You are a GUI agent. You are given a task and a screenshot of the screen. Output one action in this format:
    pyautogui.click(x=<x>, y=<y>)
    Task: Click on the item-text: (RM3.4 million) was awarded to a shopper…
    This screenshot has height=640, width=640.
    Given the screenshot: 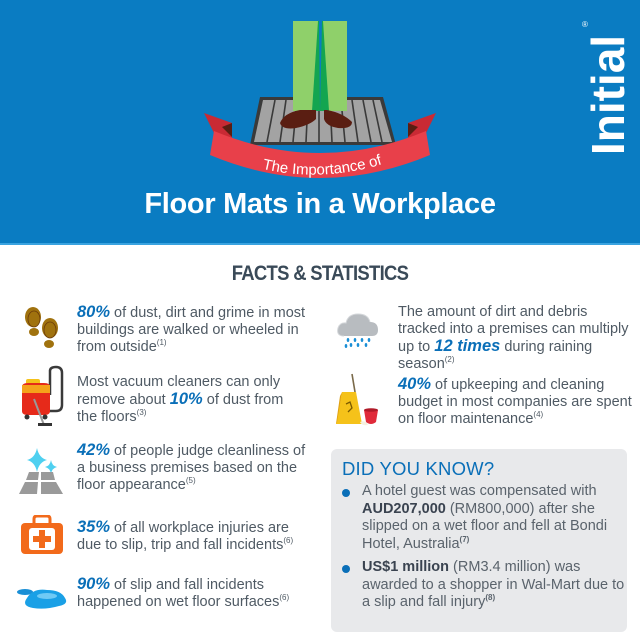 What is the action you would take?
    pyautogui.click(x=493, y=584)
    